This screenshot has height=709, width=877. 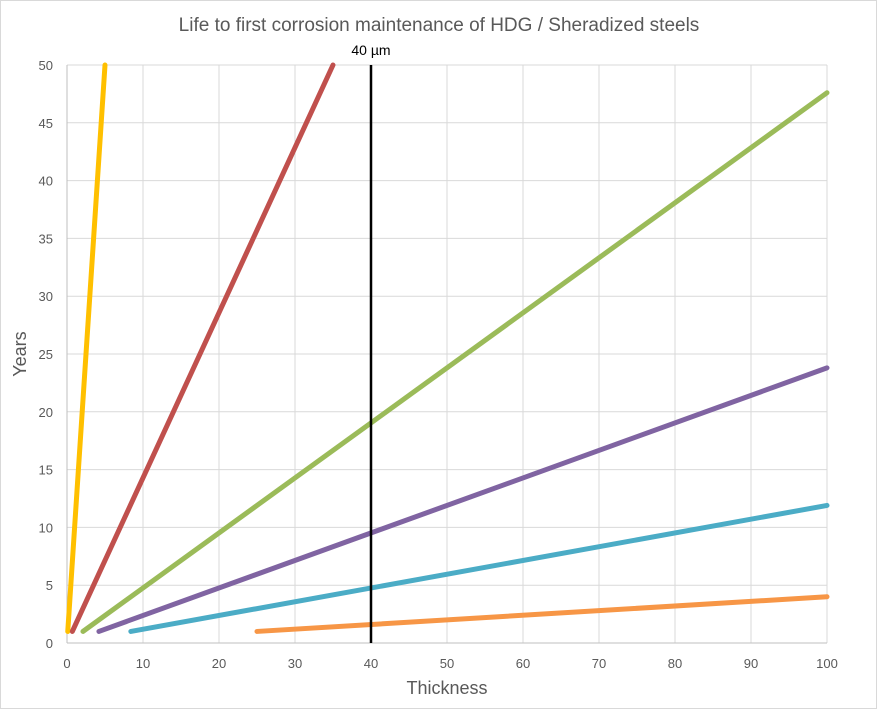 What do you see at coordinates (599, 663) in the screenshot?
I see `x-tick-label: 70` at bounding box center [599, 663].